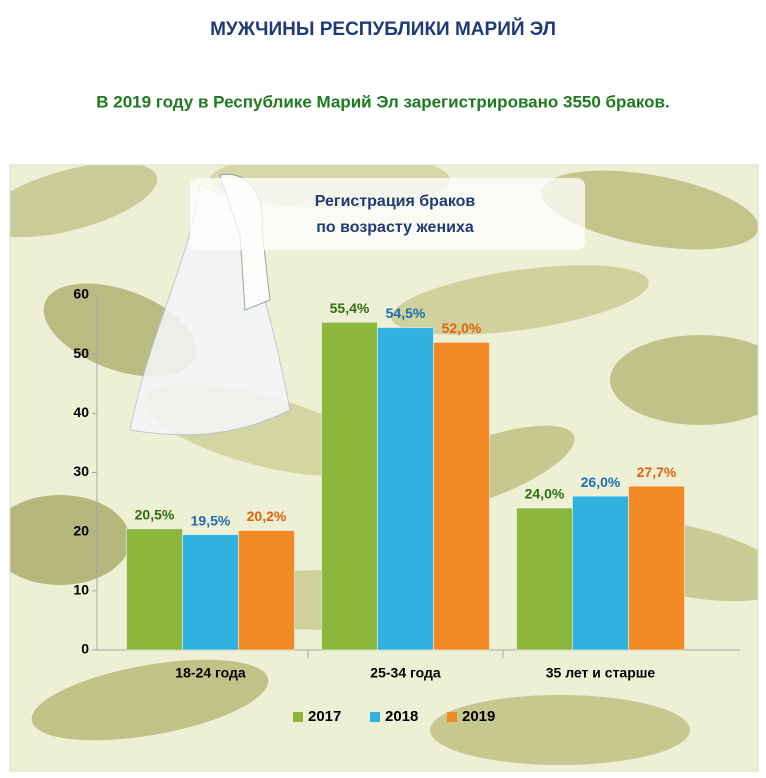  What do you see at coordinates (211, 520) in the screenshot?
I see `value-label: 19,5%` at bounding box center [211, 520].